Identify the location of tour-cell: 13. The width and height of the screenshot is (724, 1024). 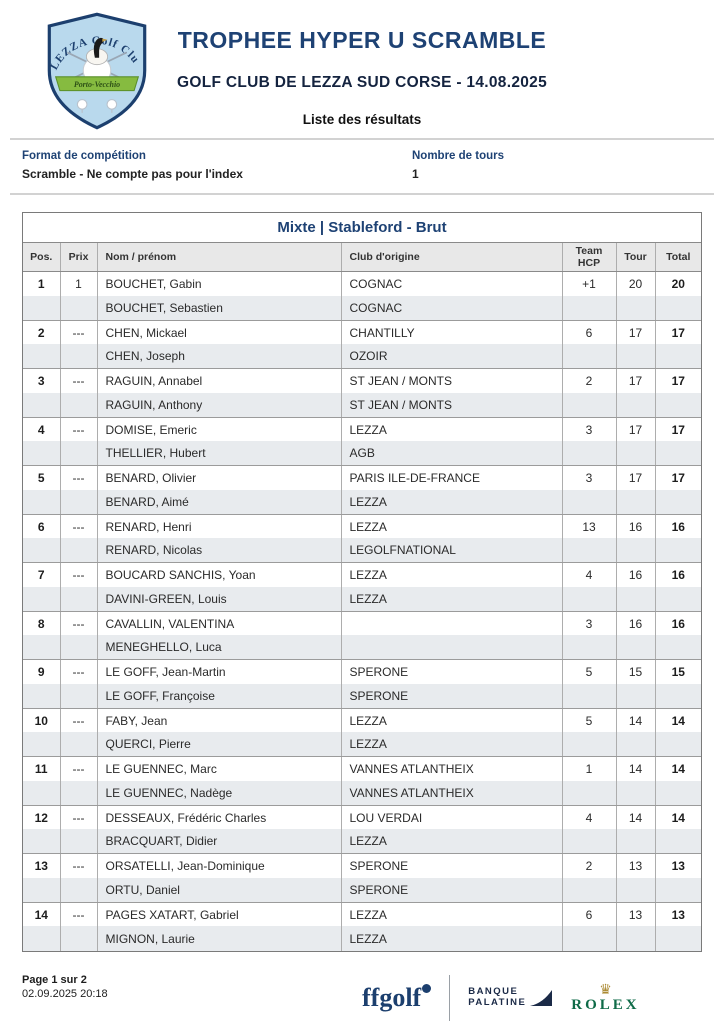
(635, 865).